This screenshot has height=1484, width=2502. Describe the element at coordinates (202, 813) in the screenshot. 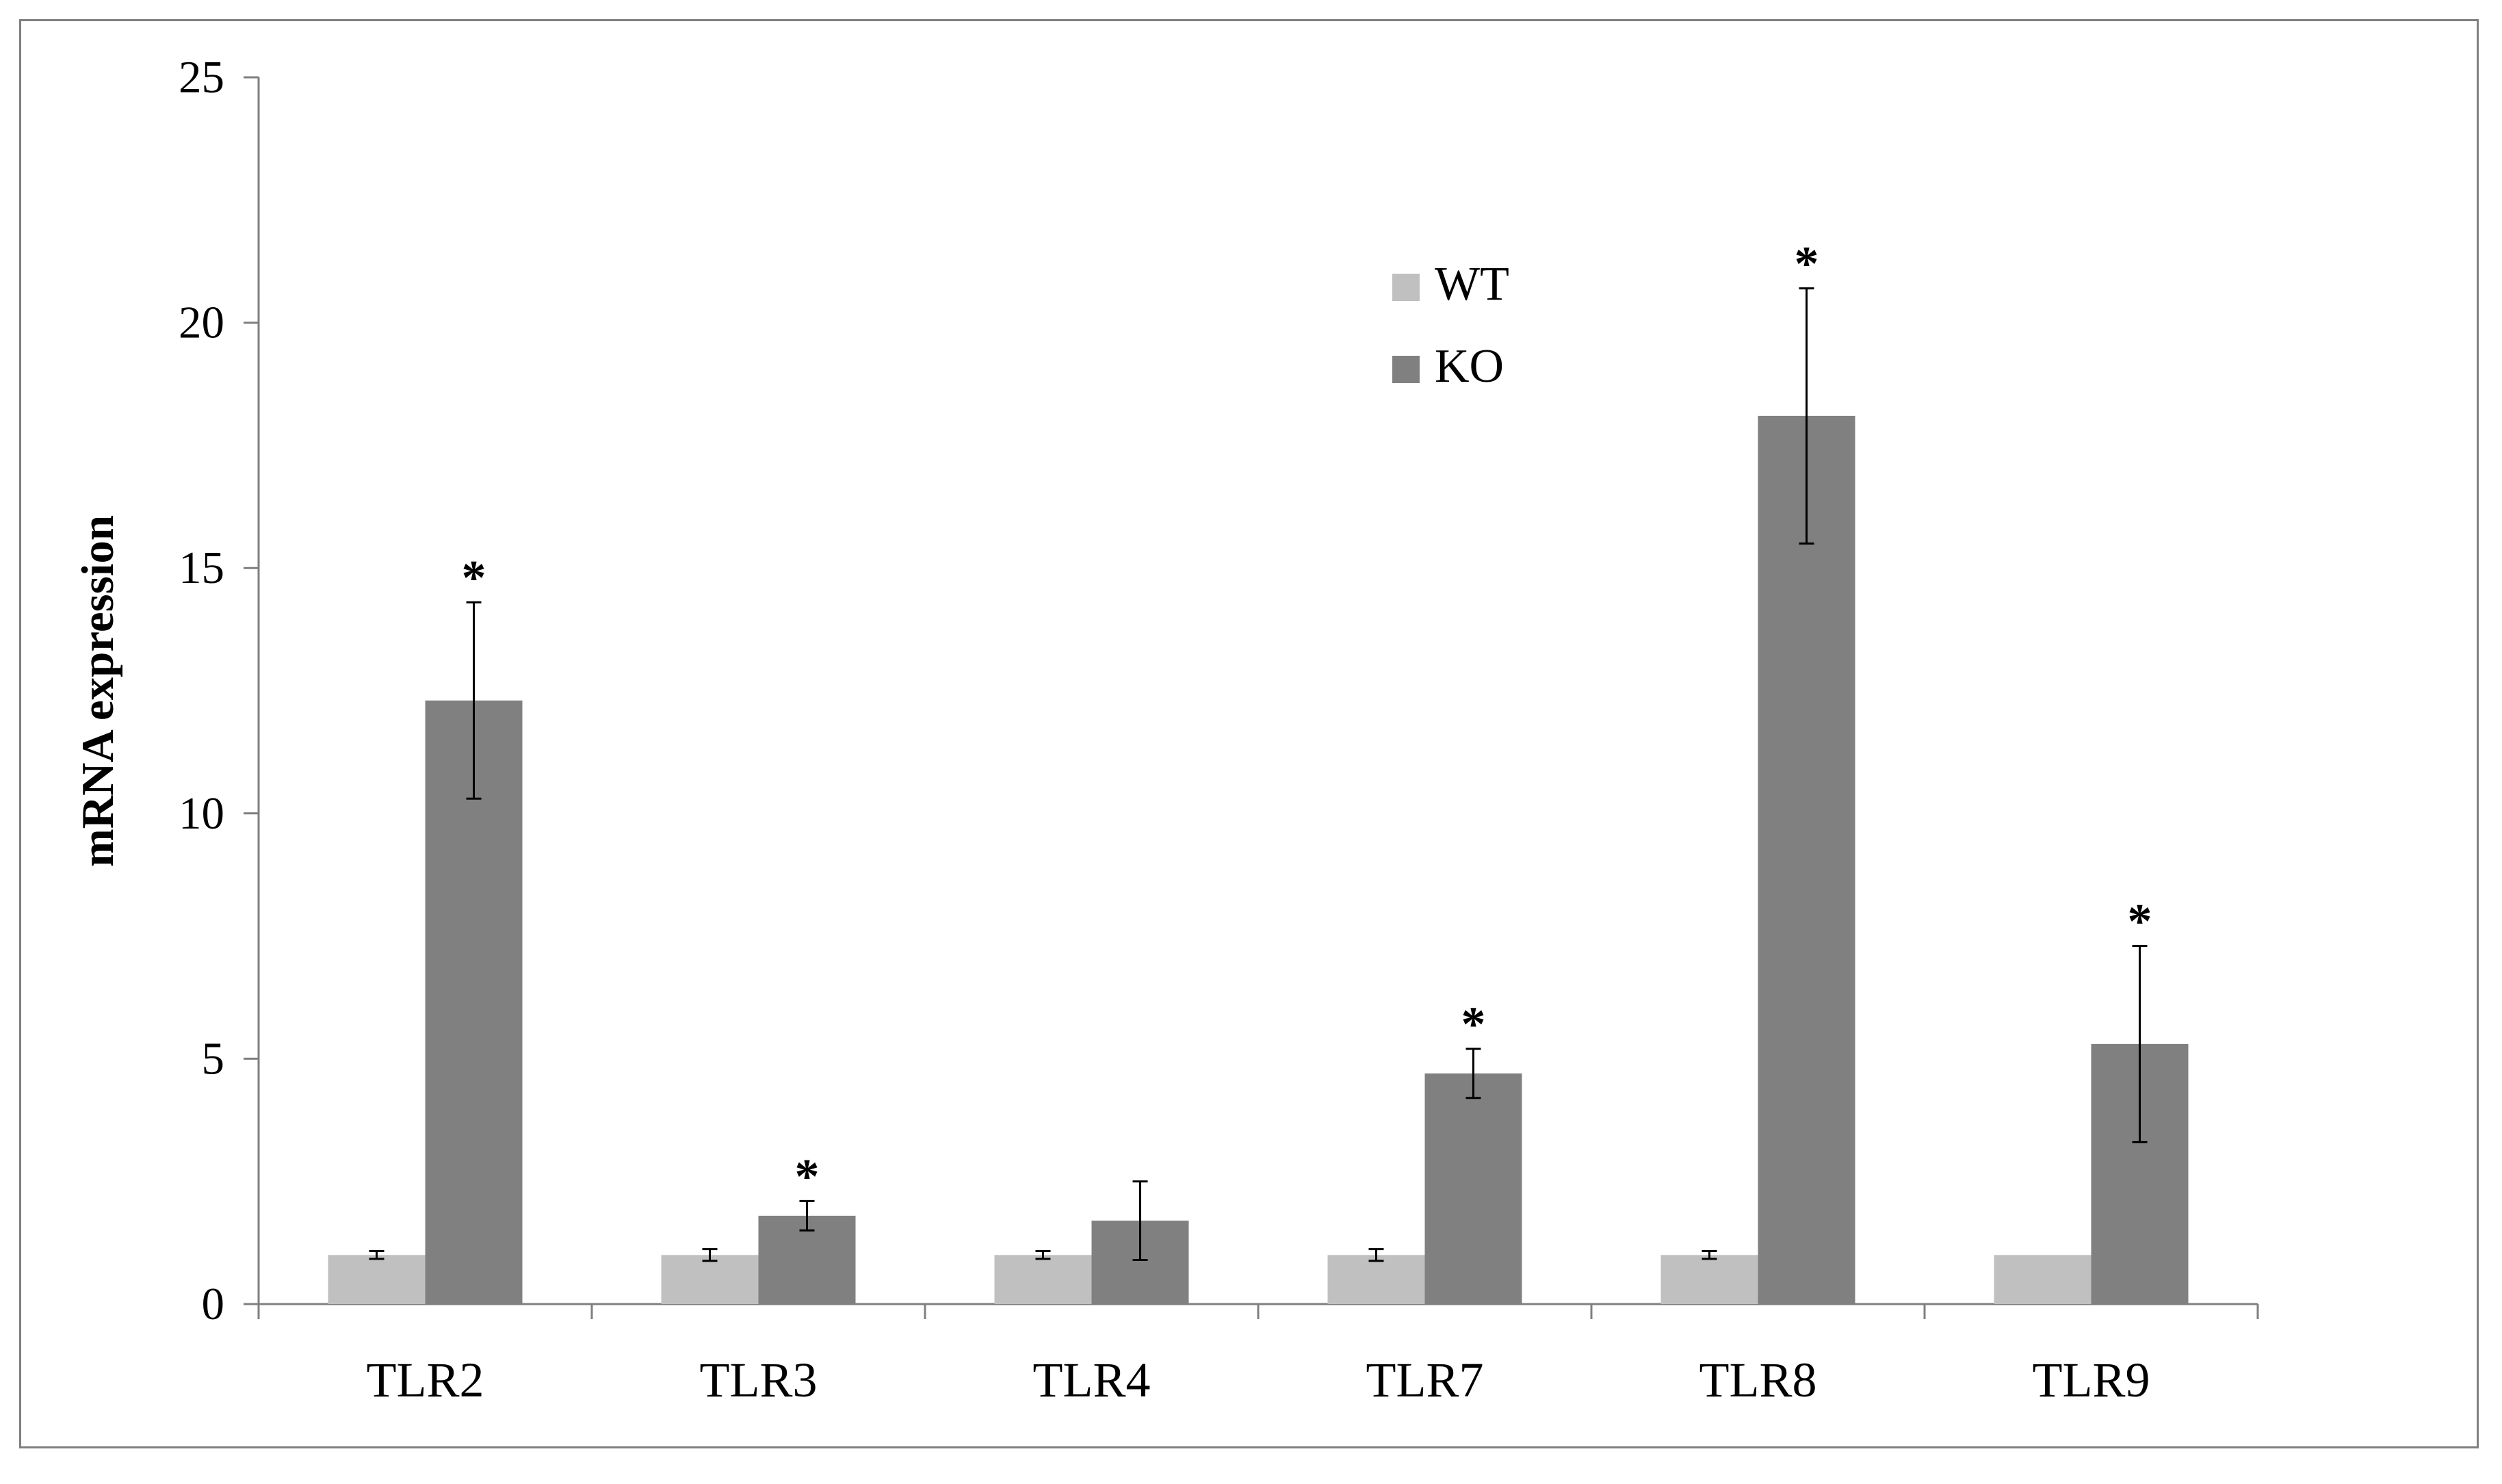

I see `y-tick-label: 10` at that location.